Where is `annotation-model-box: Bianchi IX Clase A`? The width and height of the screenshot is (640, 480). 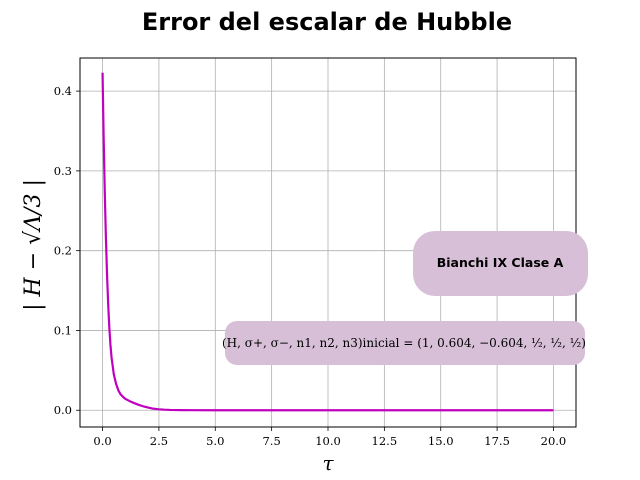
annotation-model-box: Bianchi IX Clase A is located at coordinates (500, 263).